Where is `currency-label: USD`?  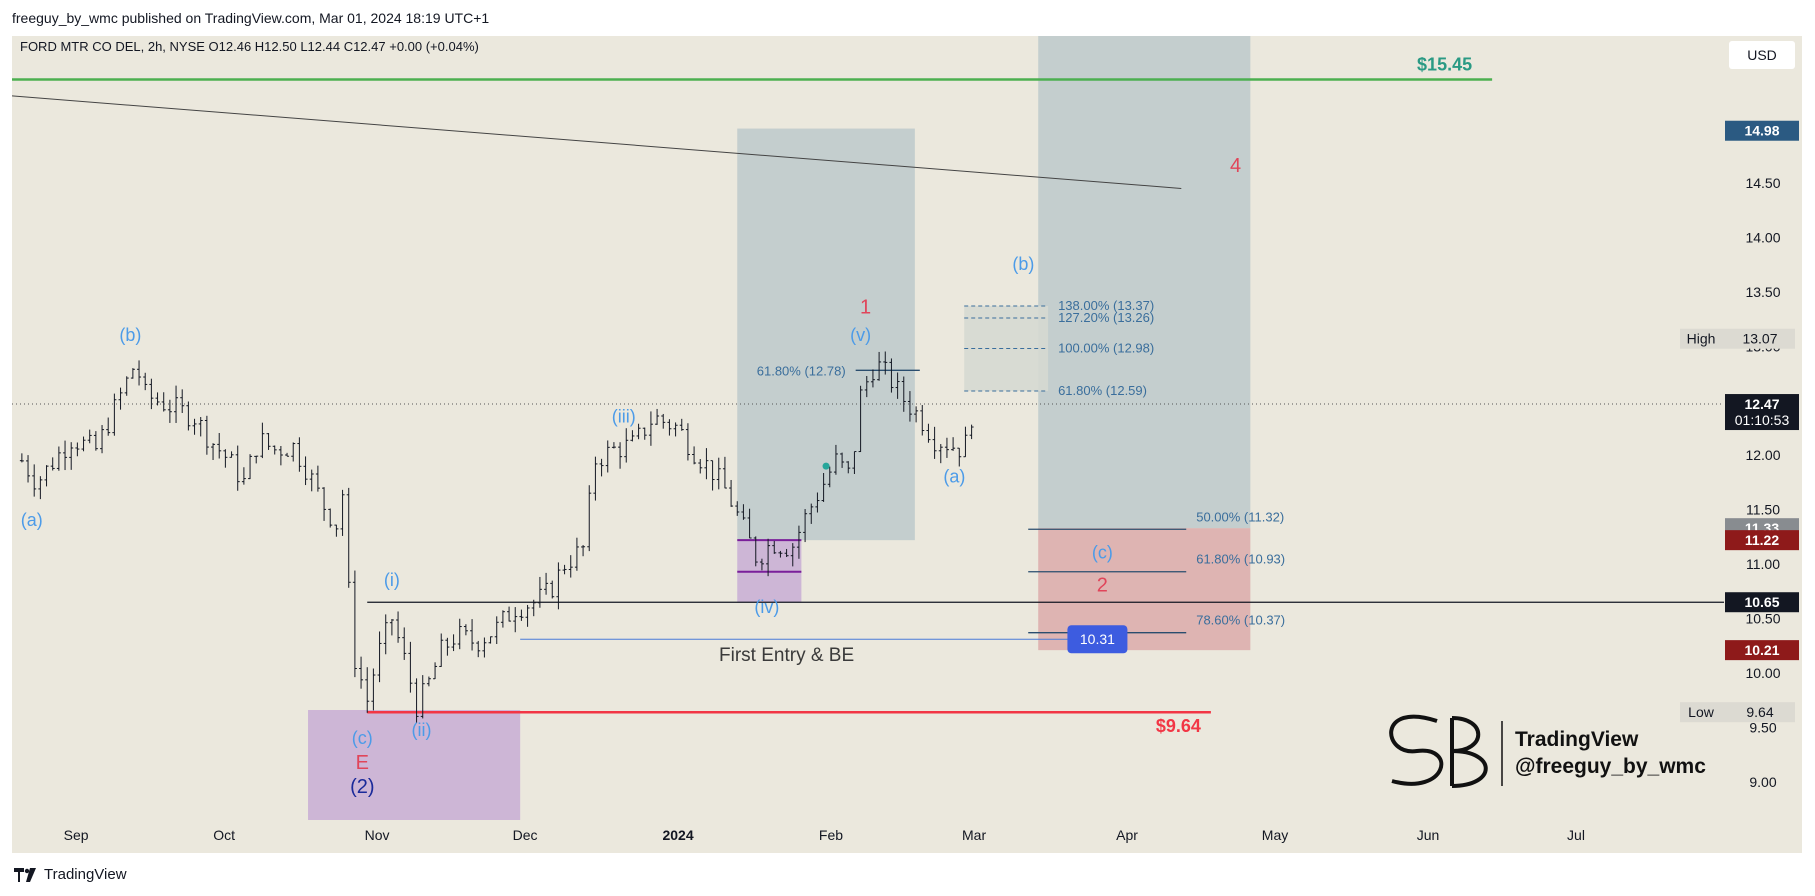
currency-label: USD is located at coordinates (1762, 55).